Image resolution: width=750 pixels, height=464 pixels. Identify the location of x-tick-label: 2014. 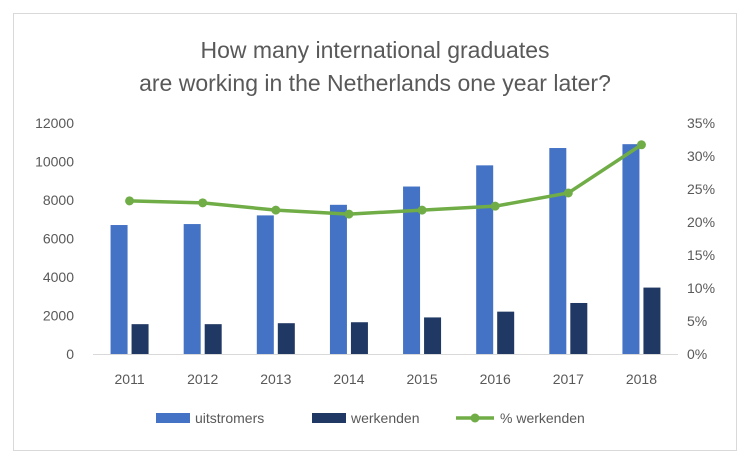
(348, 379).